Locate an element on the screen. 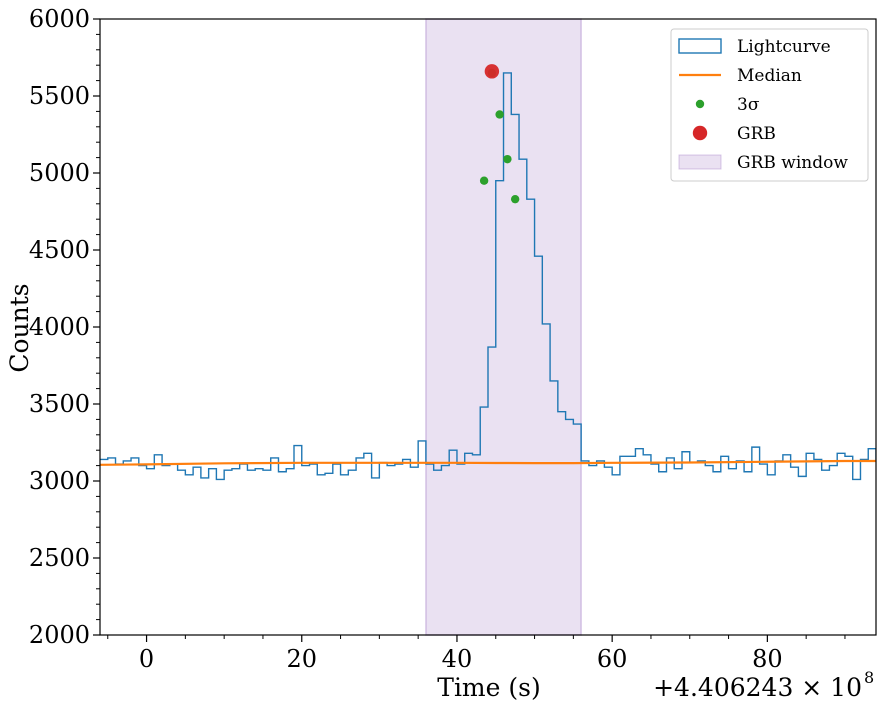  median-line is located at coordinates (488, 462).